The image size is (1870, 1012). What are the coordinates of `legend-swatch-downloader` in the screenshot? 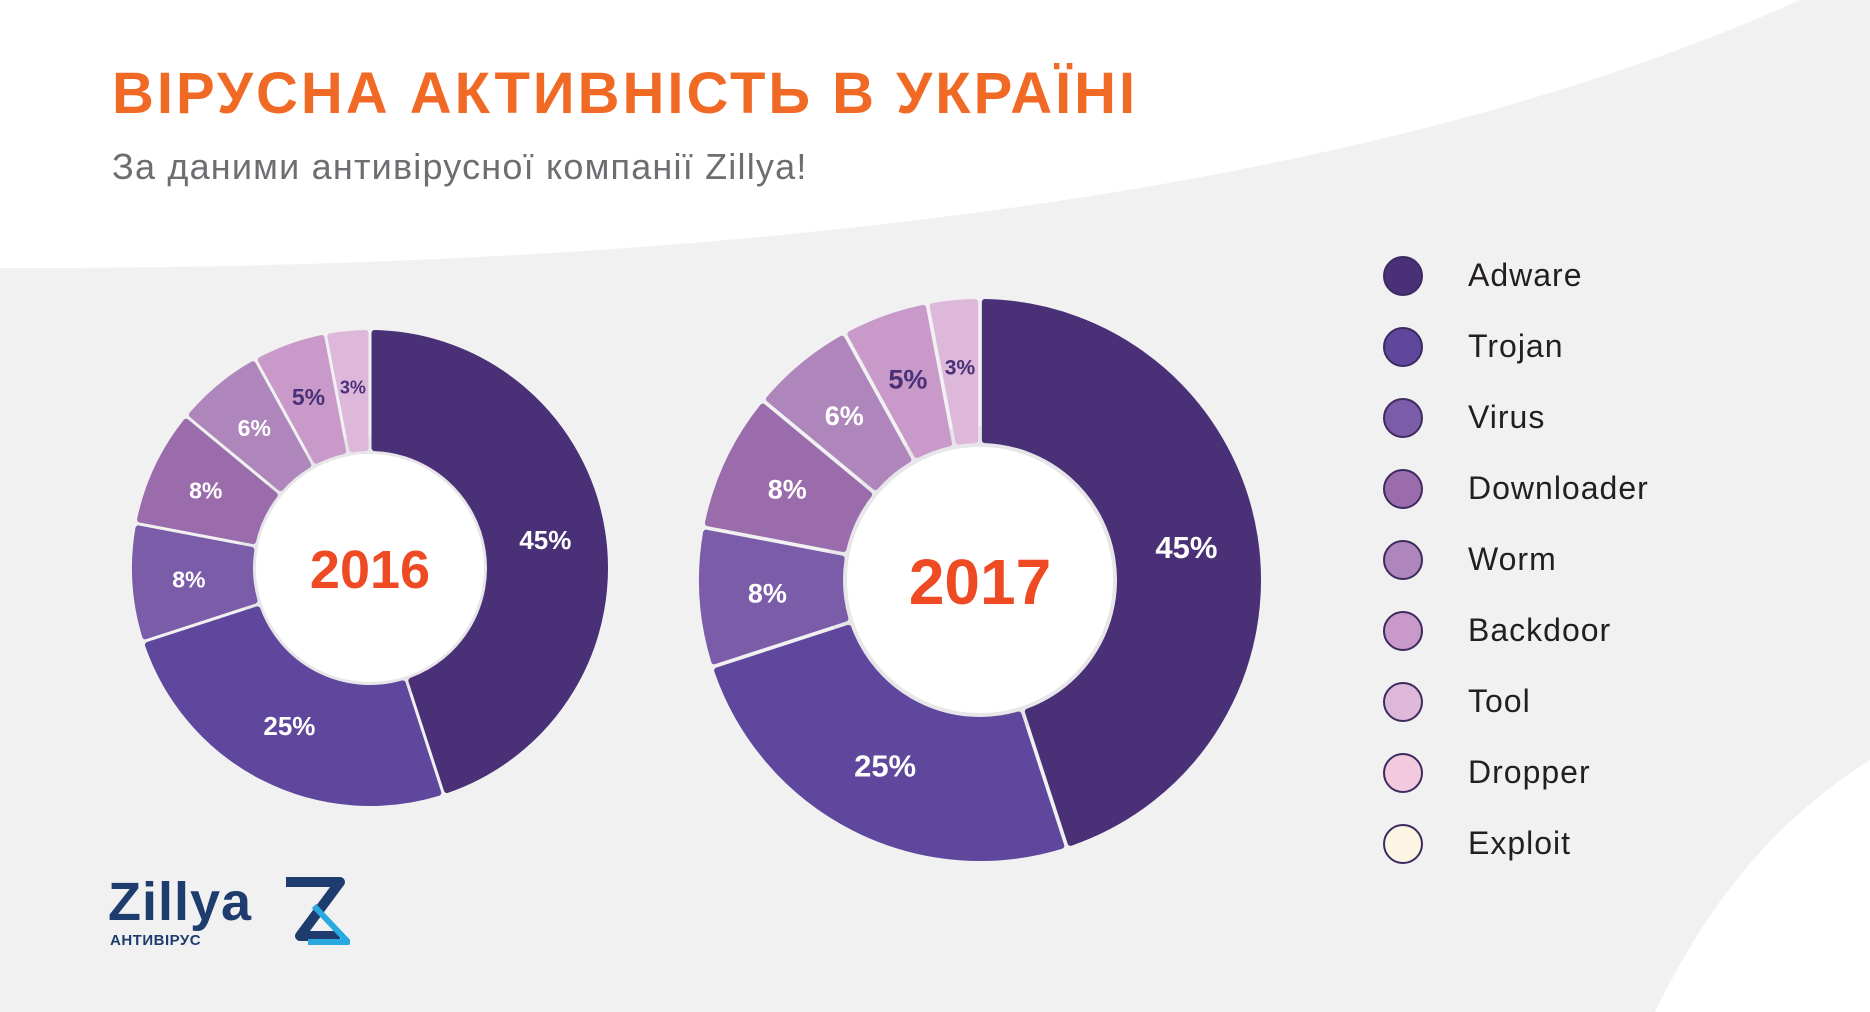 It's located at (1403, 488).